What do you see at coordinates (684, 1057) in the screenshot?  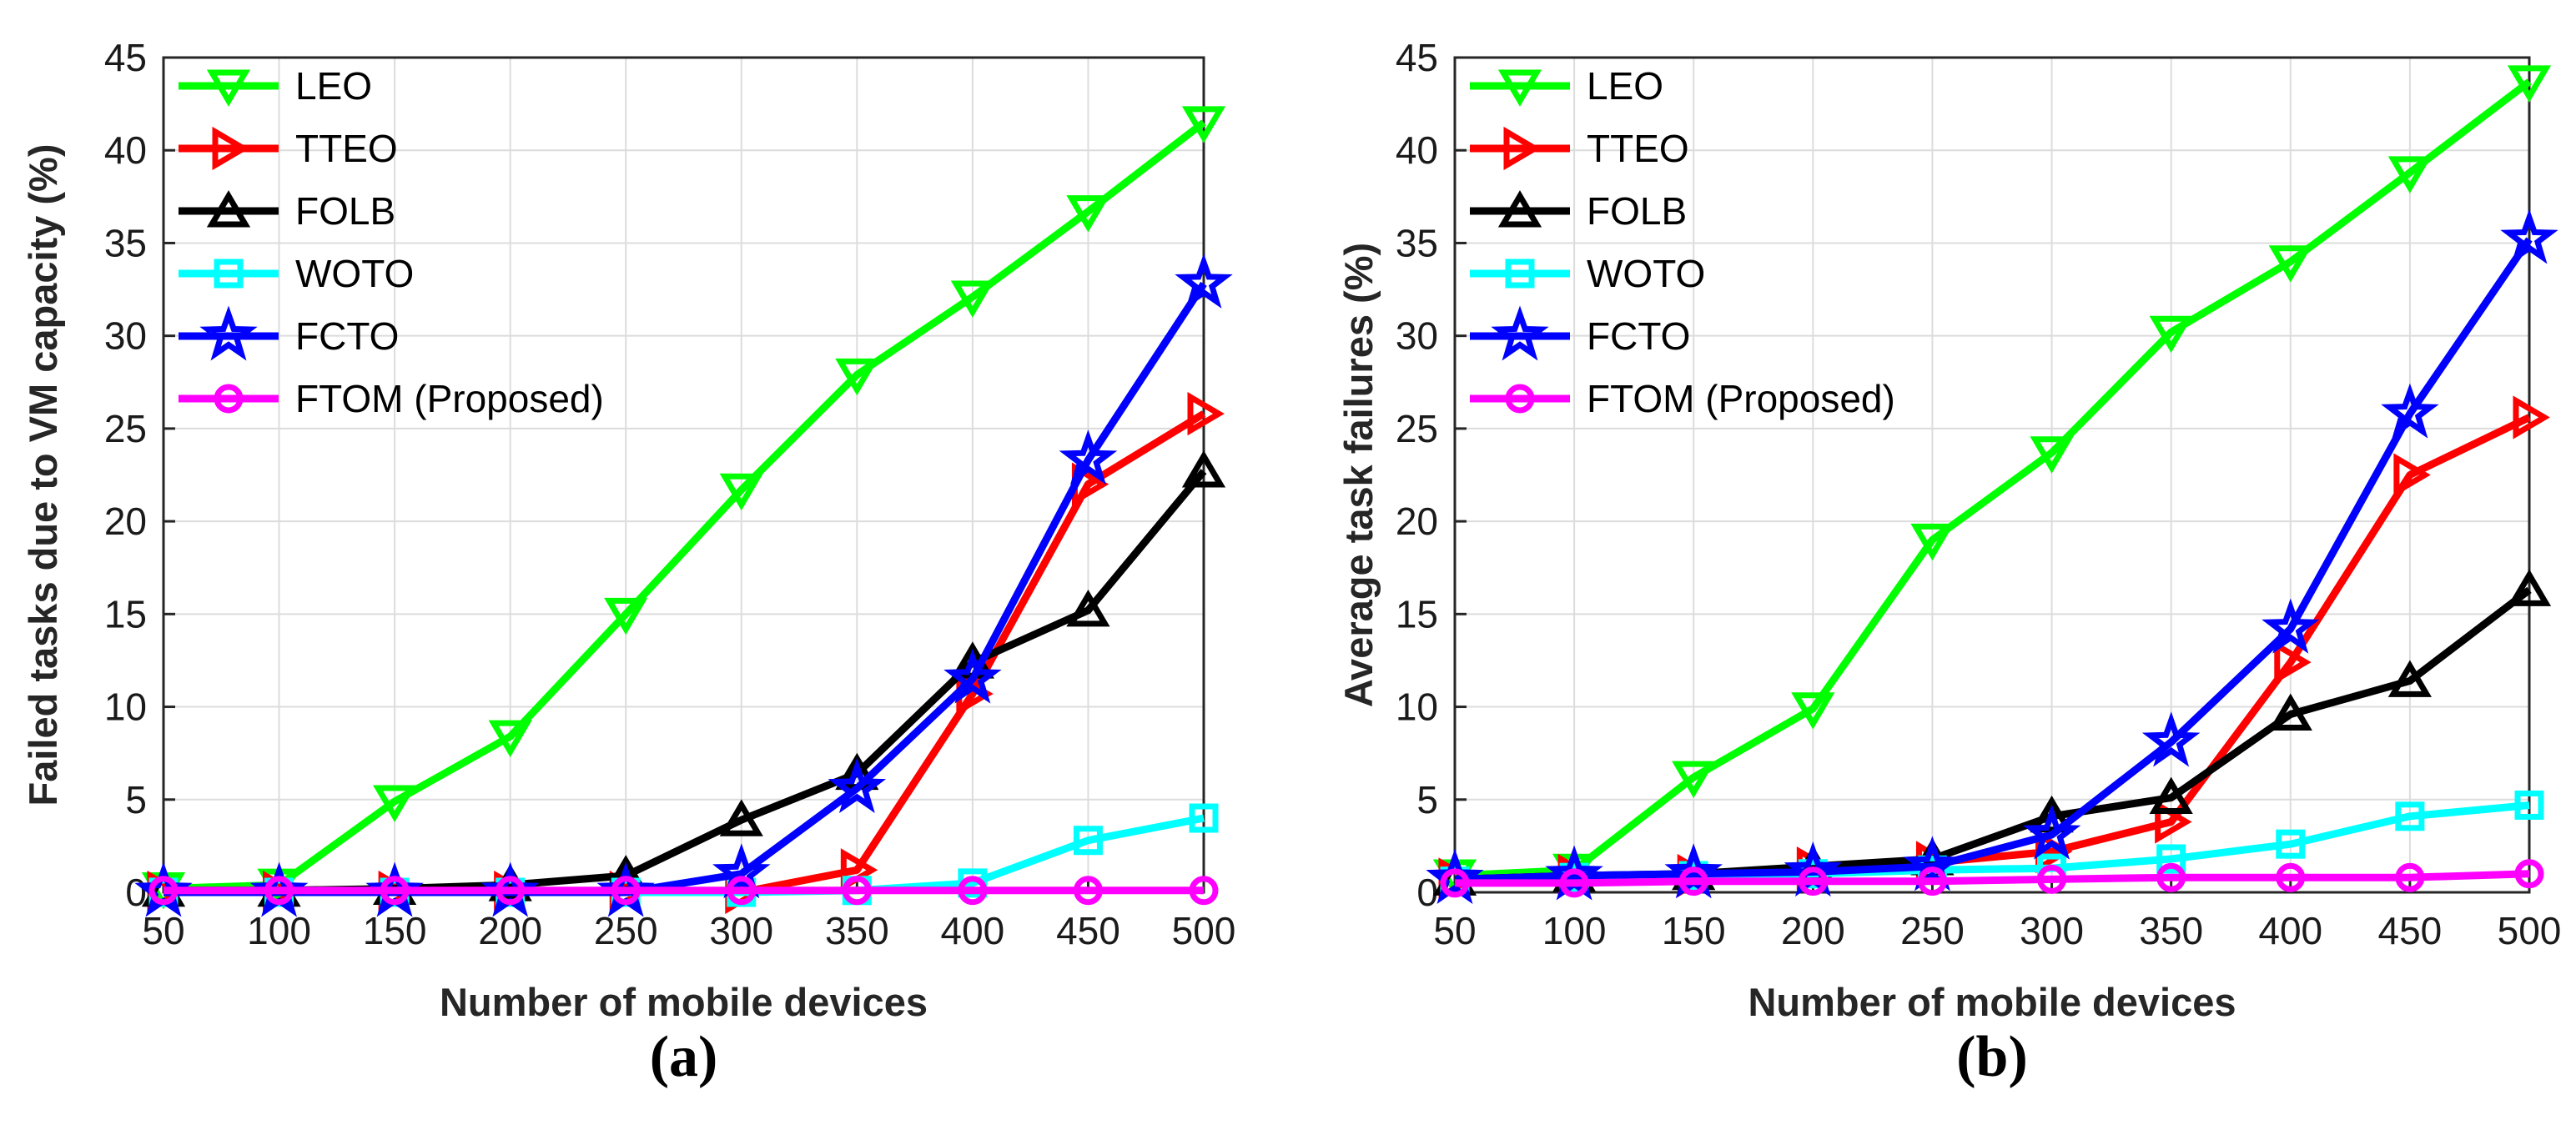 I see `panel-label: (a)` at bounding box center [684, 1057].